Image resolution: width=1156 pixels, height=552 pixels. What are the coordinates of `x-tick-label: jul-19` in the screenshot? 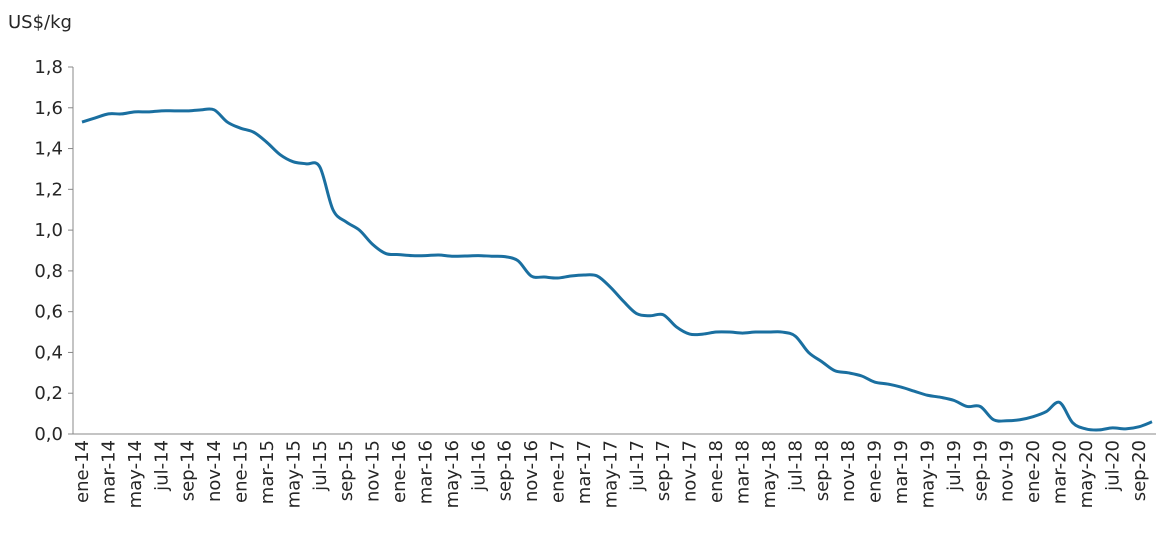 It's located at (954, 466).